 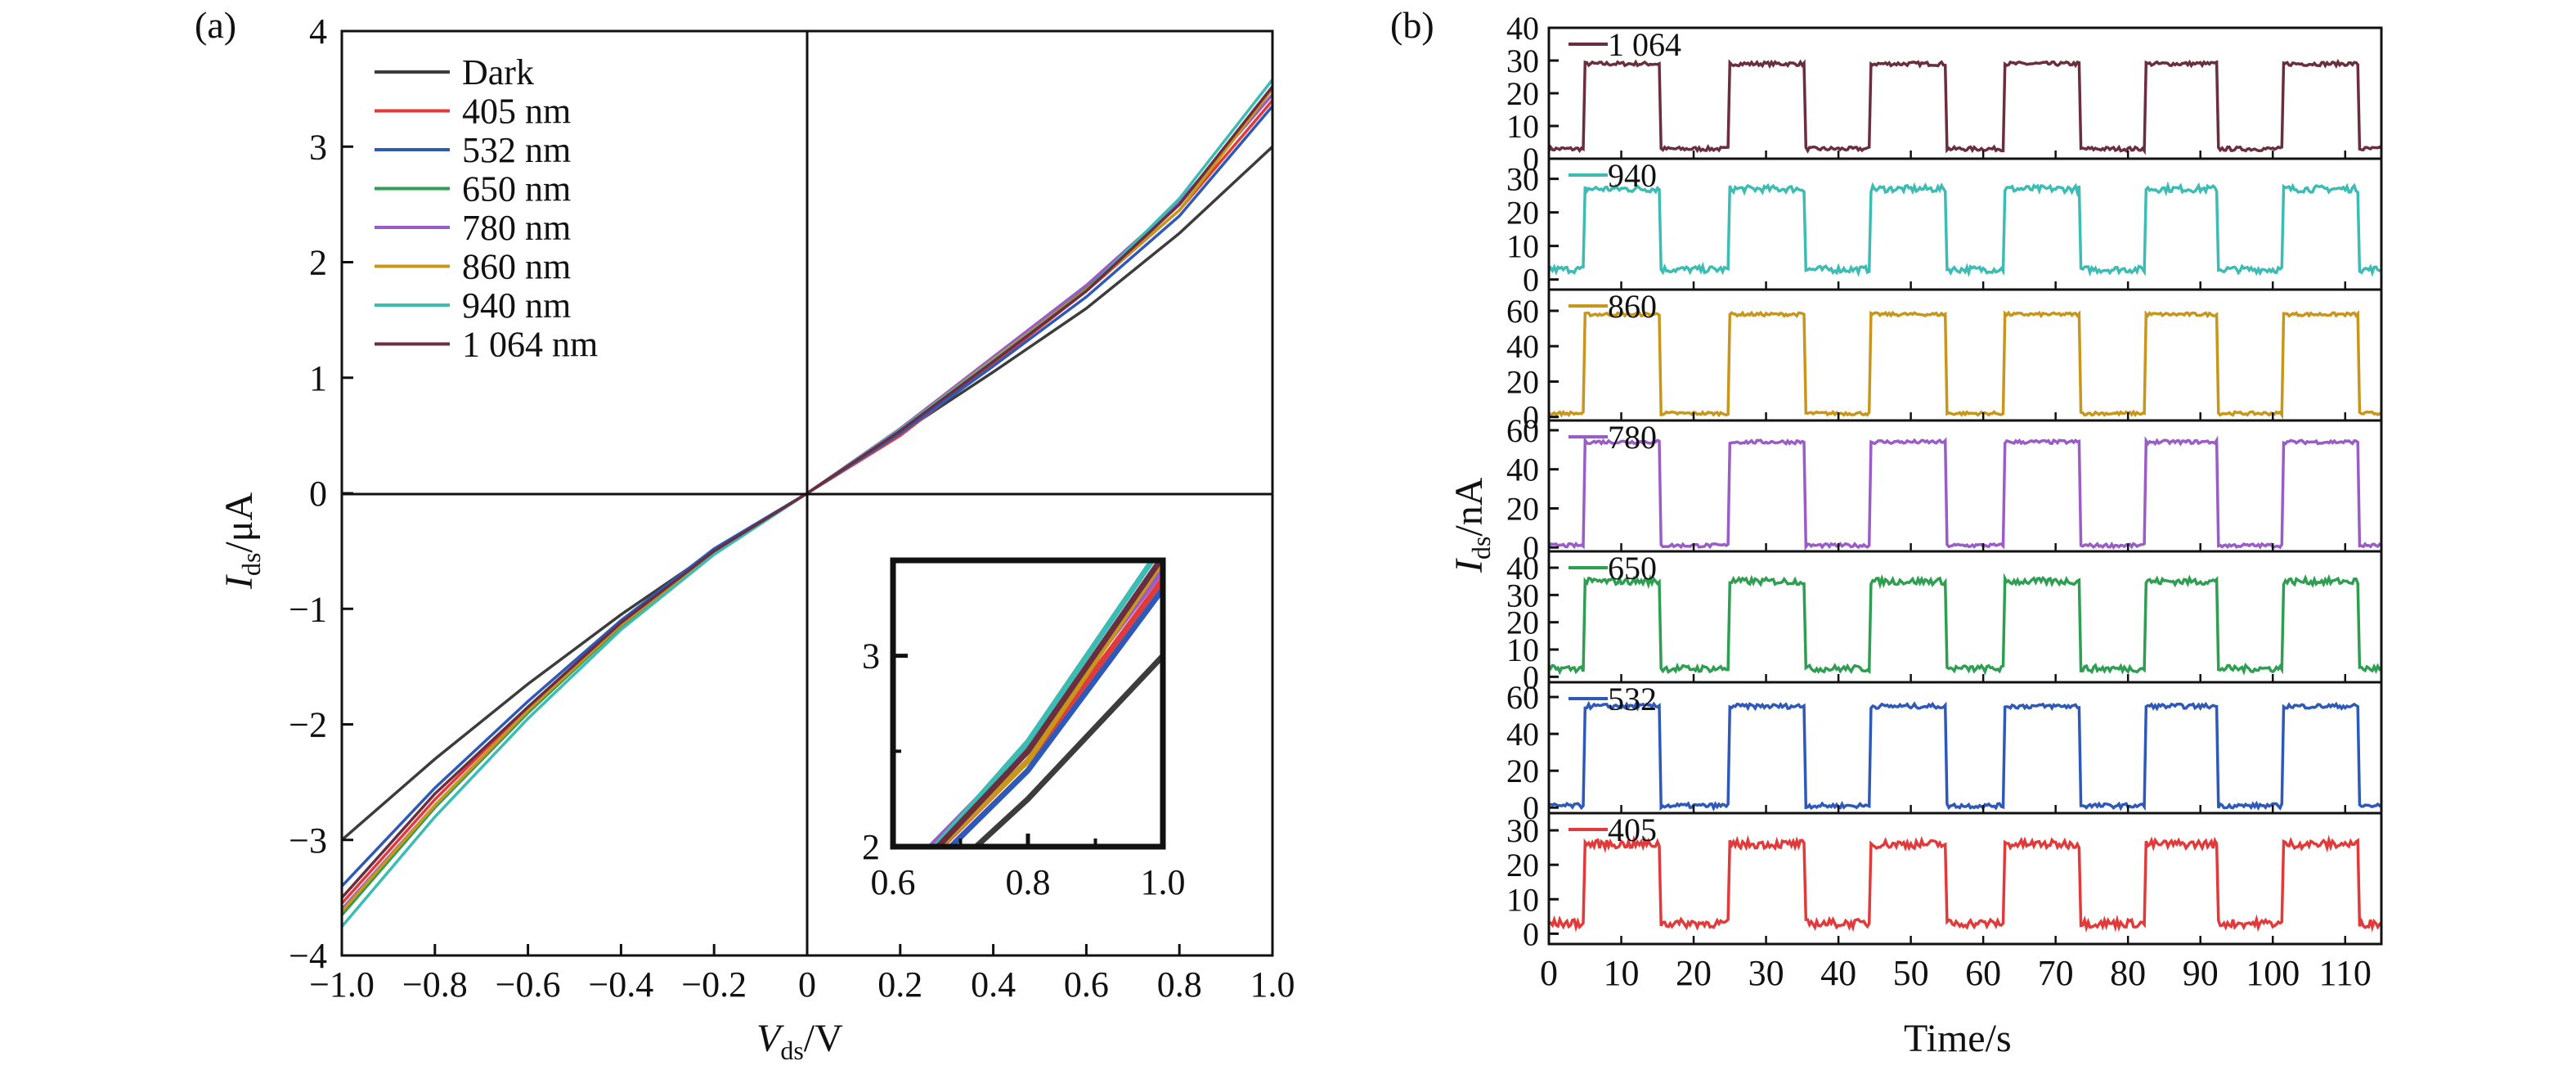 I want to click on inset-x-tick-label: 1.0, so click(x=1163, y=882).